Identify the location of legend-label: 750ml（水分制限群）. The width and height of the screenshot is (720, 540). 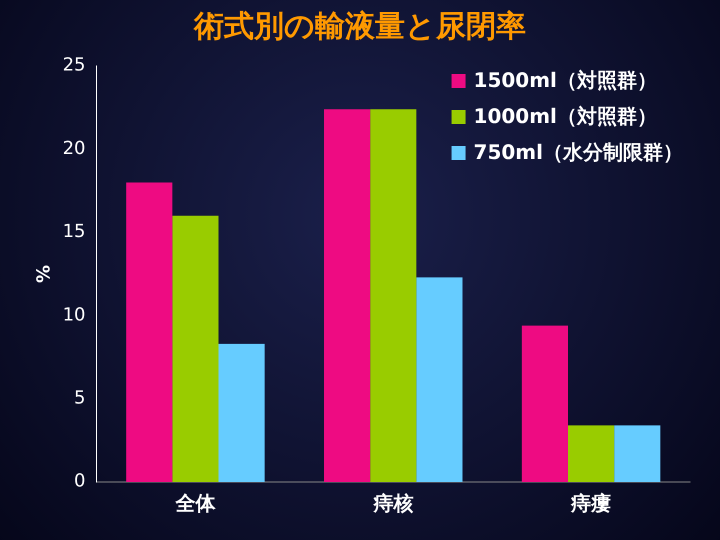
(579, 152).